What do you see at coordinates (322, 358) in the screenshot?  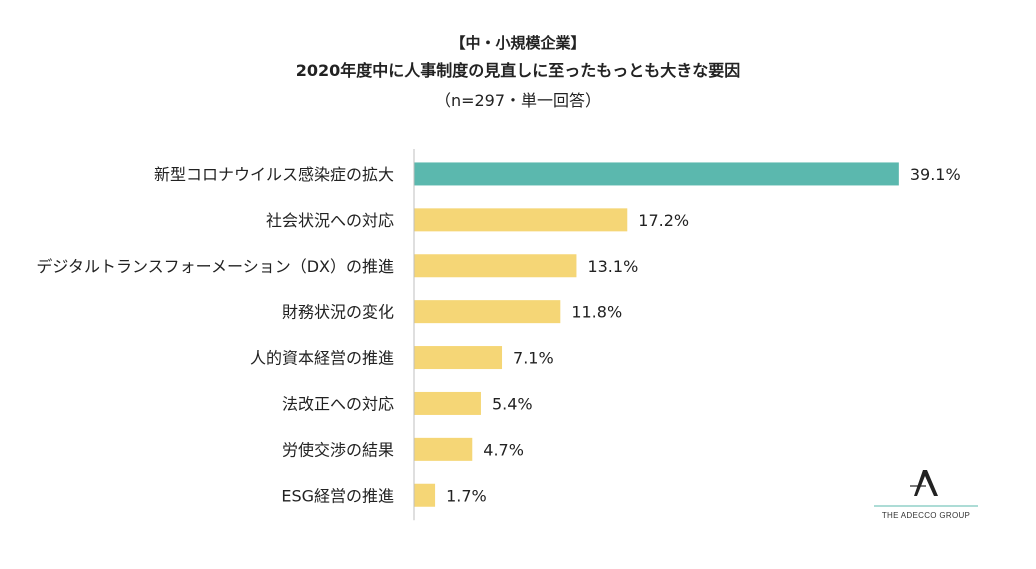 I see `category-label: 人的資本経営の推進` at bounding box center [322, 358].